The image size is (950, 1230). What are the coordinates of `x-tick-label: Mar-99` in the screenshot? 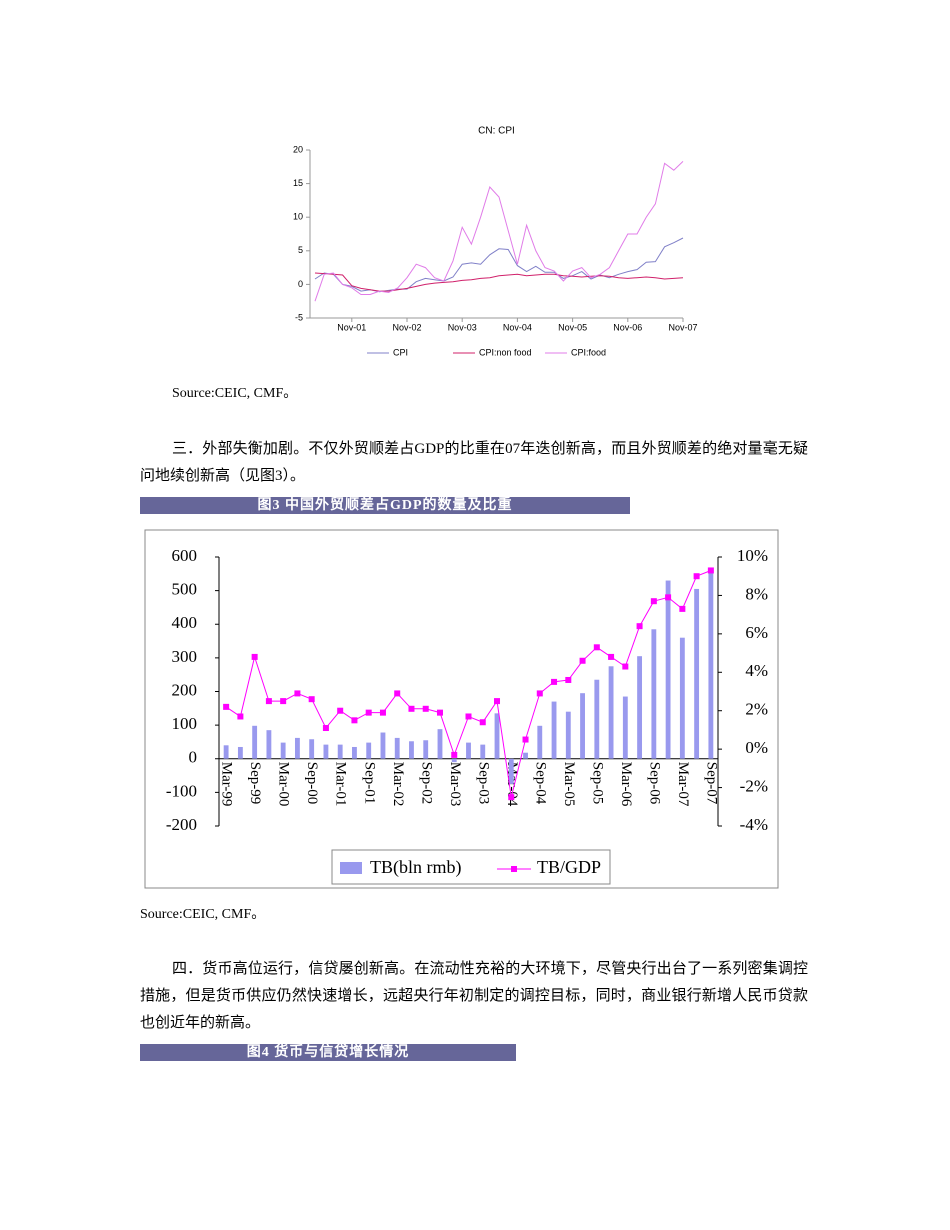 It's located at (227, 784).